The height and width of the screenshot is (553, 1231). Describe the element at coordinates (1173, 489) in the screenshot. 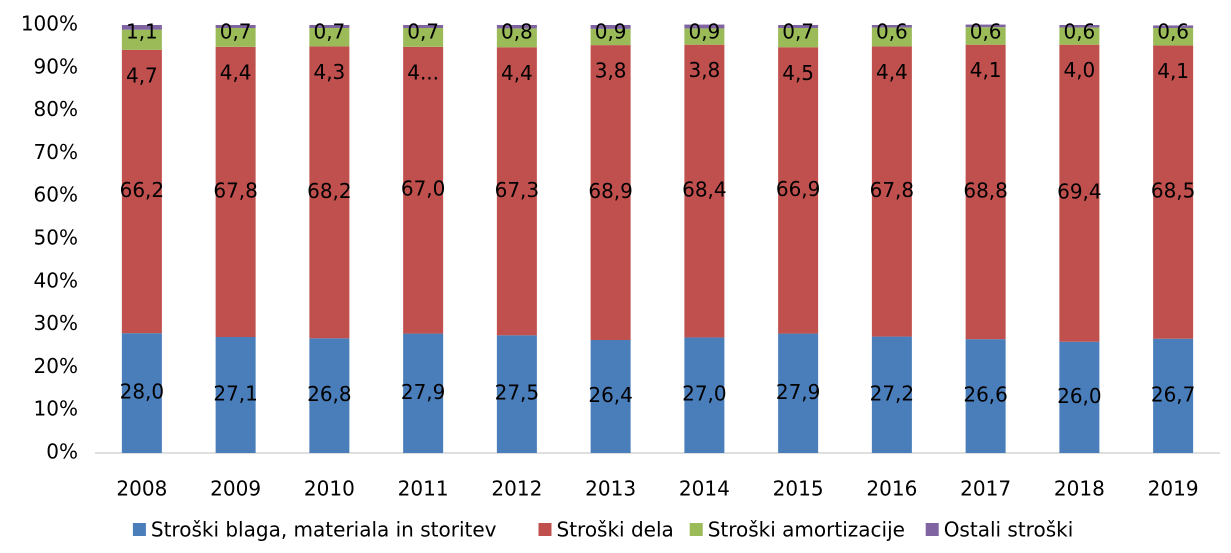

I see `x-tick-label: 2019` at that location.